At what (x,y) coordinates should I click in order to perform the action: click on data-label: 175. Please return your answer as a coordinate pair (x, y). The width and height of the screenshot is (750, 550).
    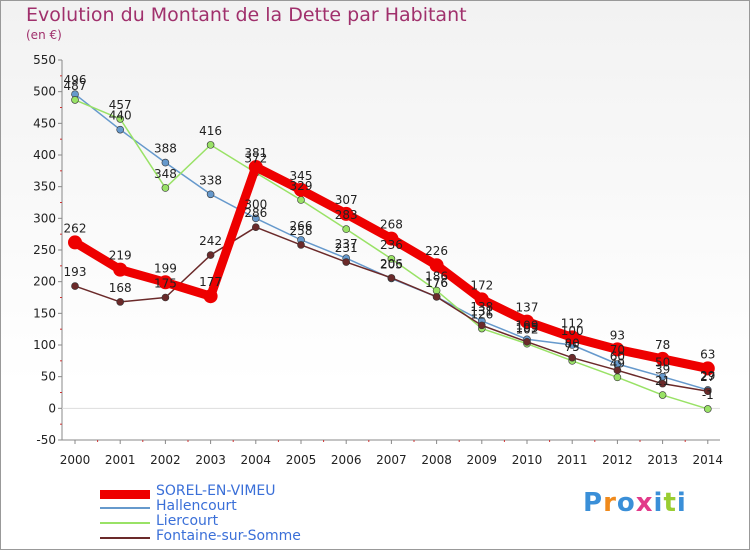
    Looking at the image, I should click on (165, 284).